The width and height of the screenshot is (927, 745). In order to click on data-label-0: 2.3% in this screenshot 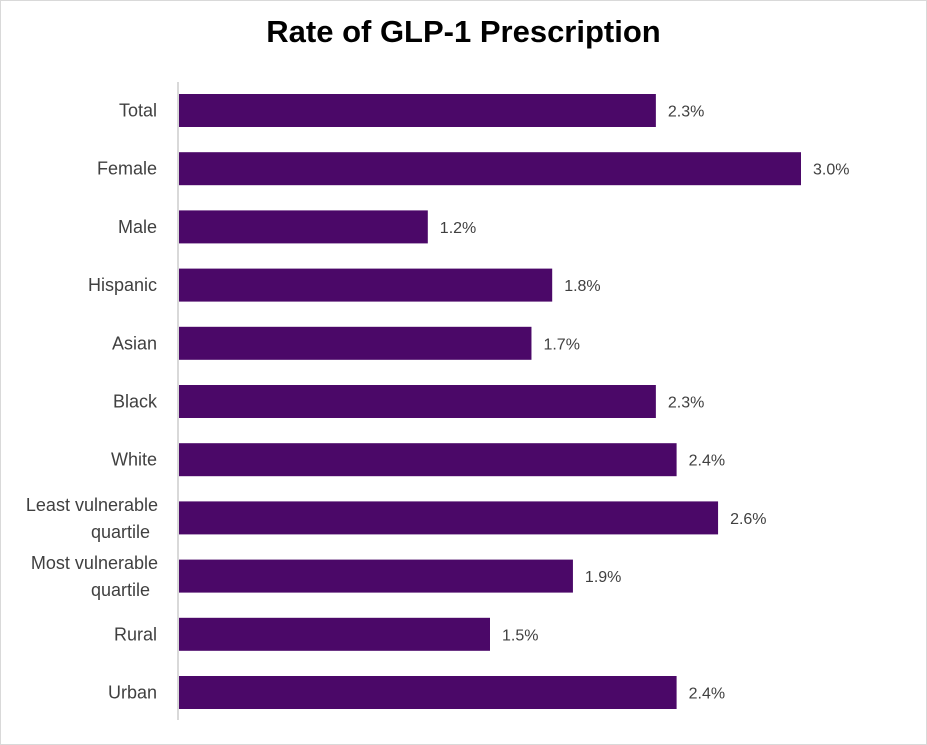, I will do `click(686, 112)`.